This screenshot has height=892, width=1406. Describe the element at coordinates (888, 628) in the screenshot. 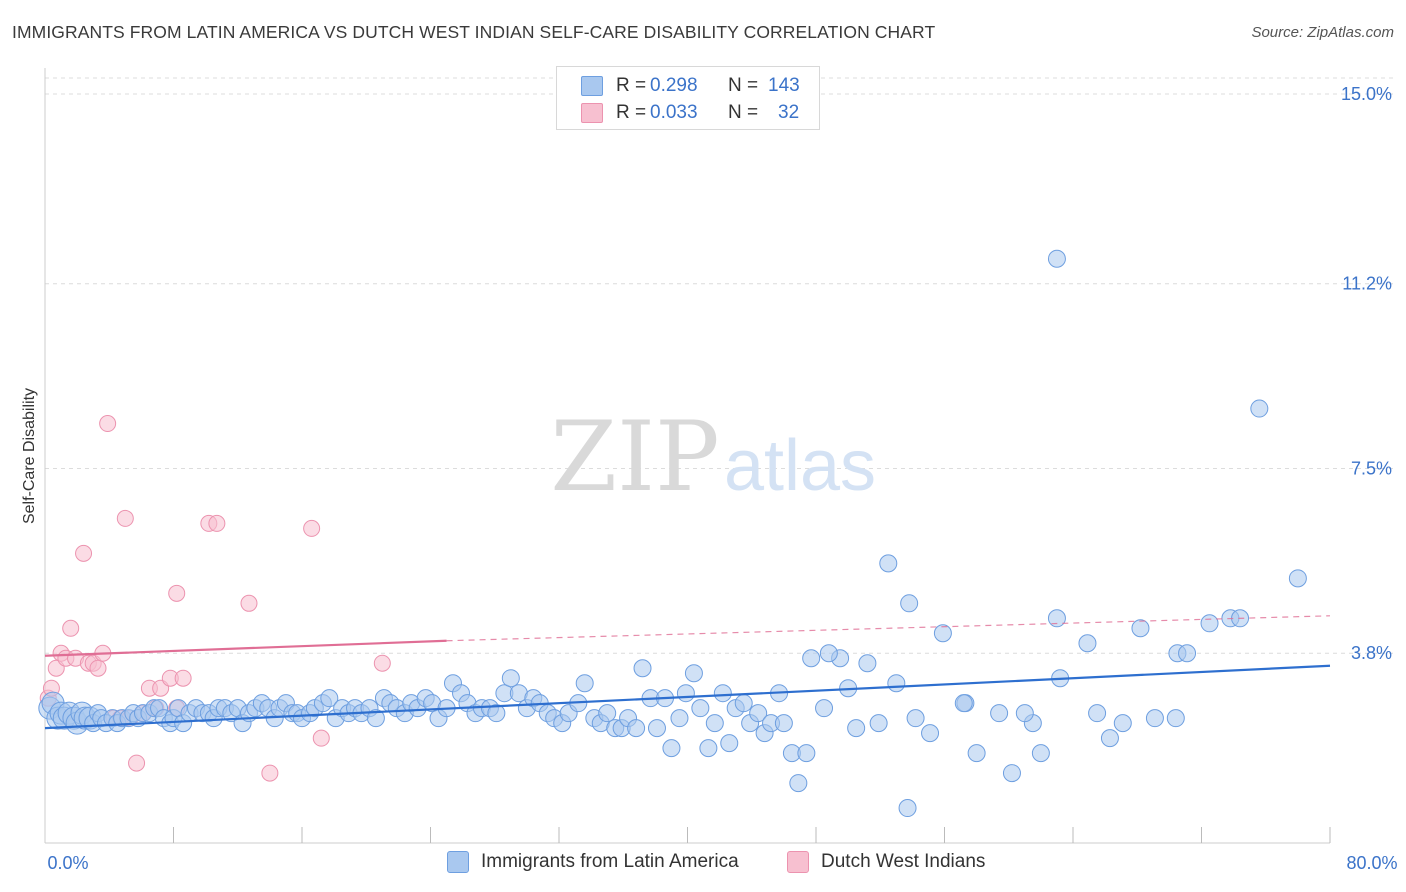

I see `pink-trend-line-dashed` at that location.